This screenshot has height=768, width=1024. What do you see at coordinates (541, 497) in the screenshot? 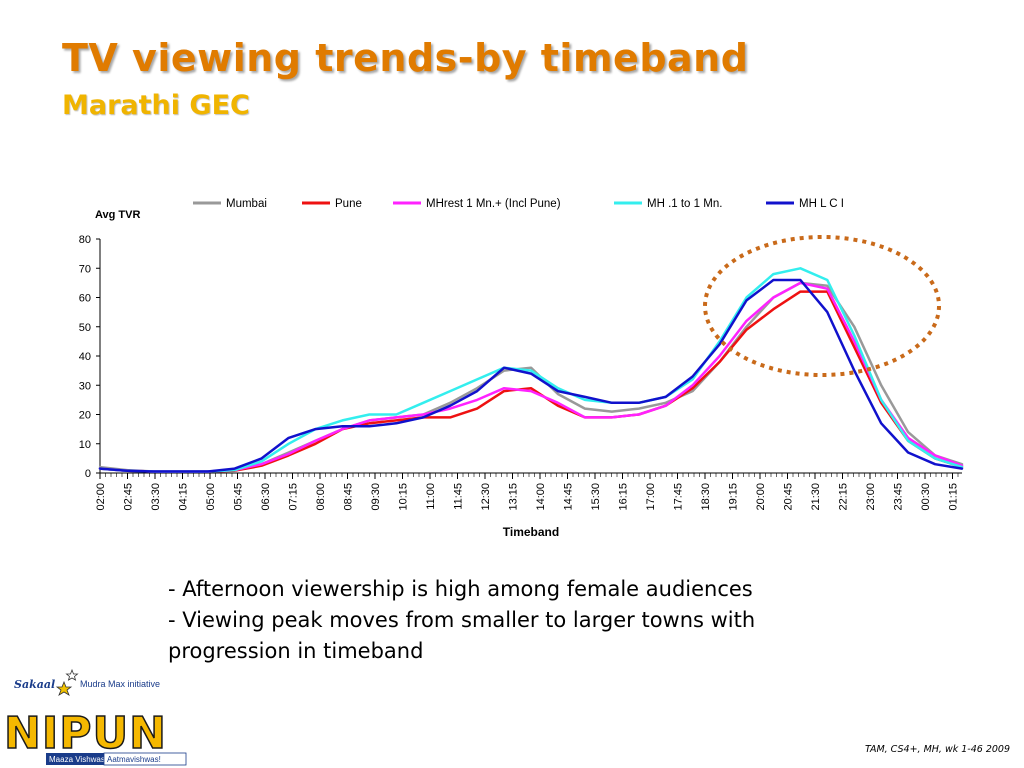
I see `x-tick-label: 14:00` at bounding box center [541, 497].